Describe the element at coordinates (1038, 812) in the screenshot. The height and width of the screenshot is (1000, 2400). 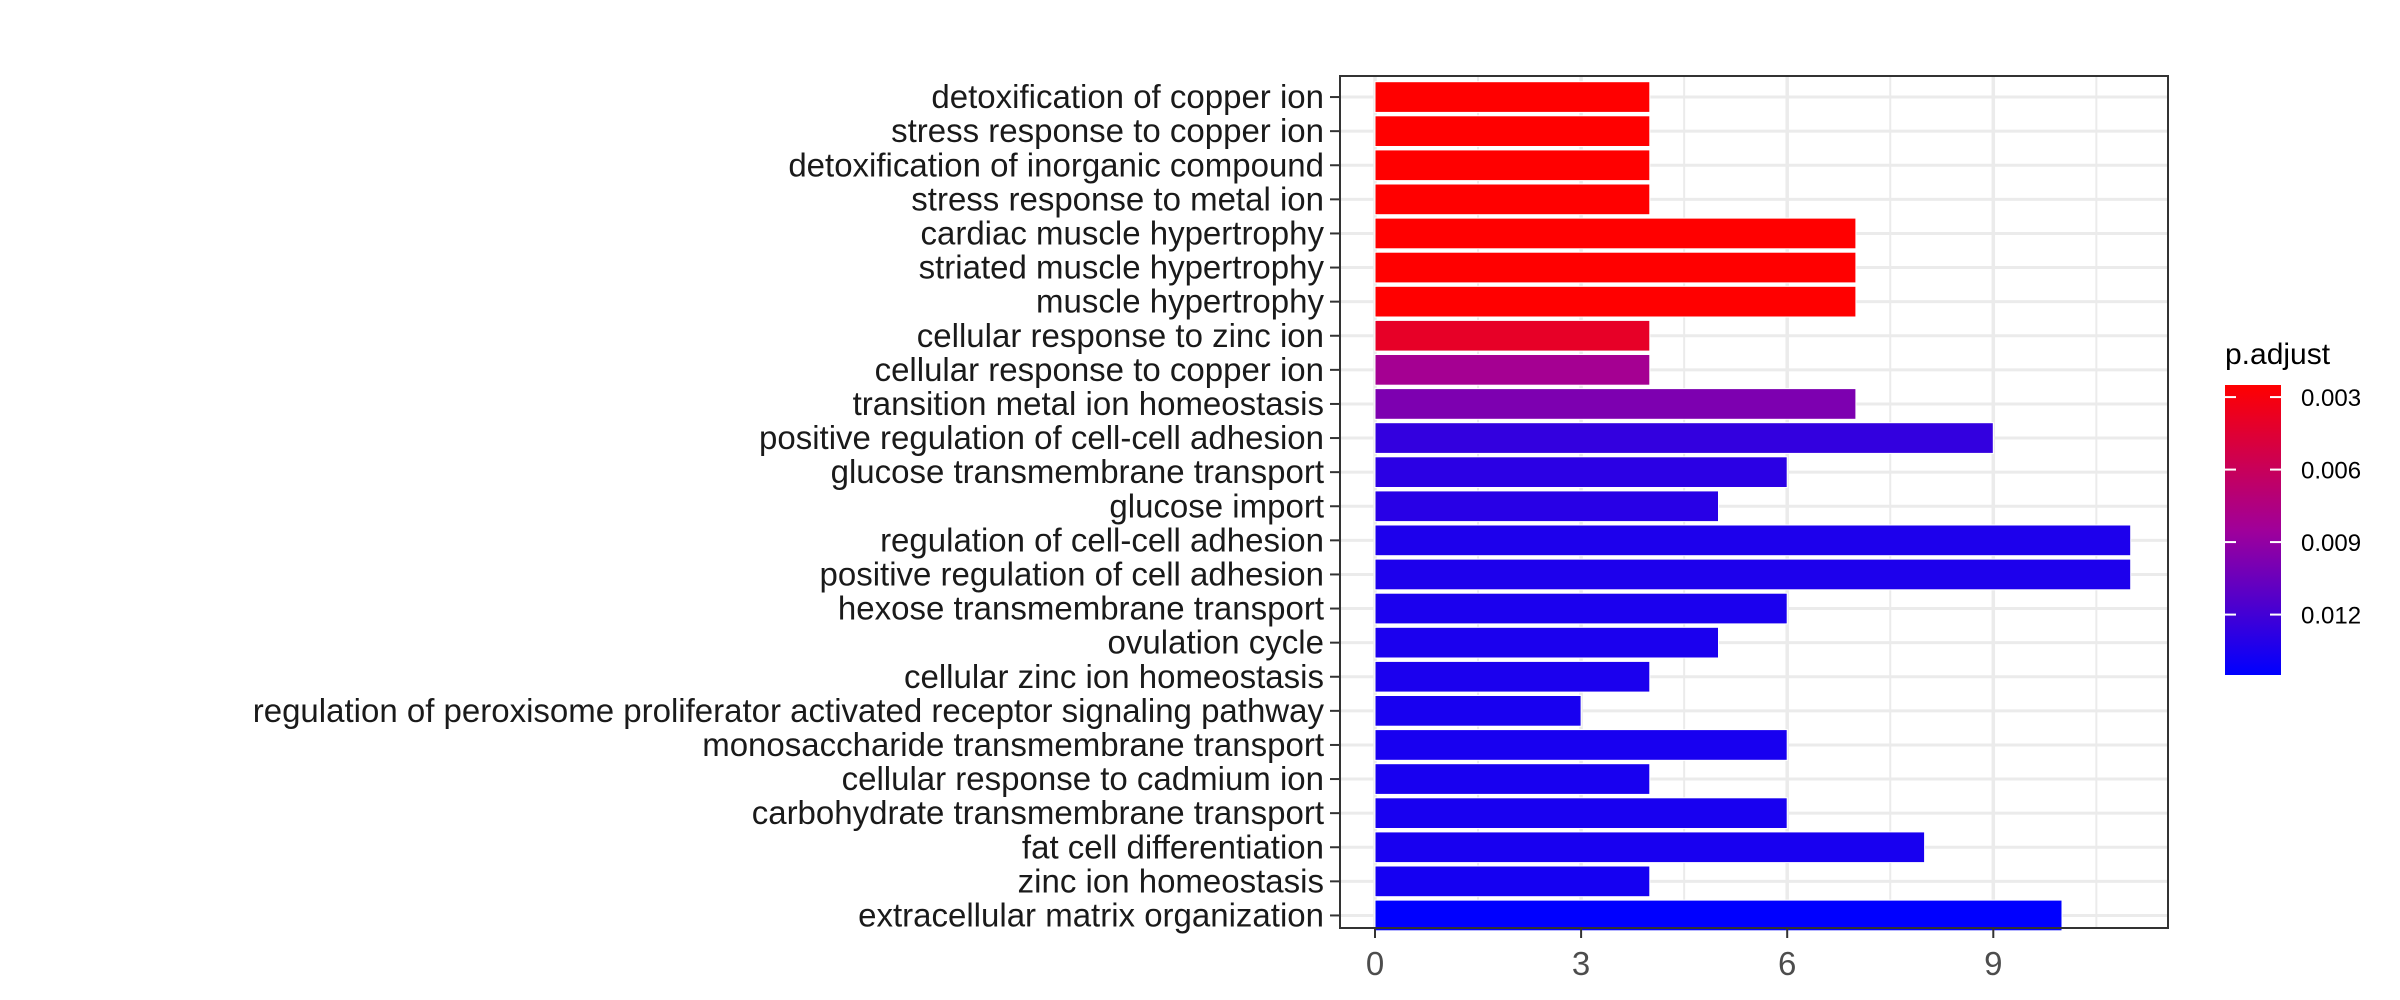
I see `category-label: carbohydrate transmembrane transport` at that location.